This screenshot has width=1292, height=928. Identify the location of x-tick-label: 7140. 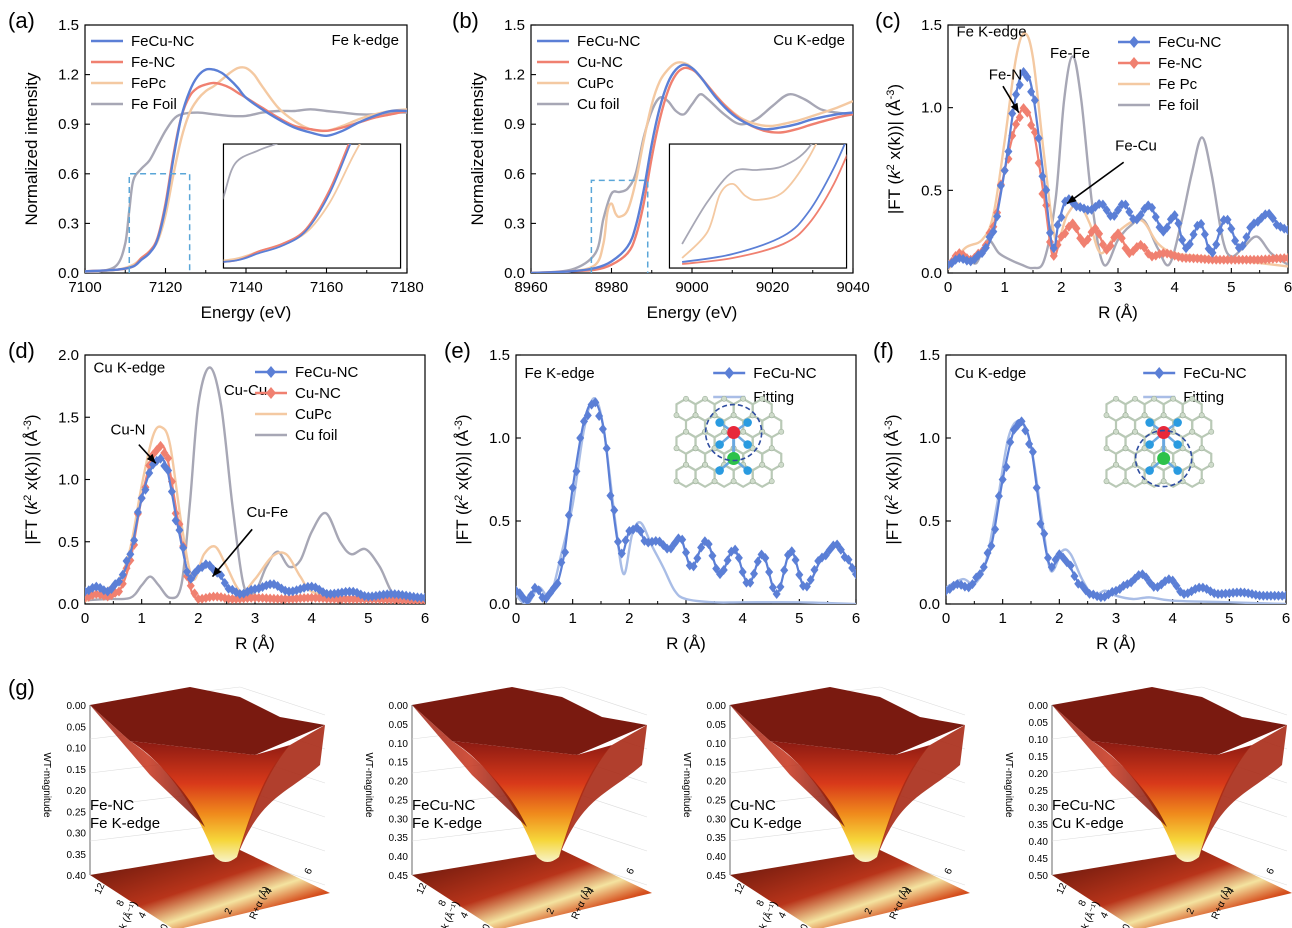
(245, 287).